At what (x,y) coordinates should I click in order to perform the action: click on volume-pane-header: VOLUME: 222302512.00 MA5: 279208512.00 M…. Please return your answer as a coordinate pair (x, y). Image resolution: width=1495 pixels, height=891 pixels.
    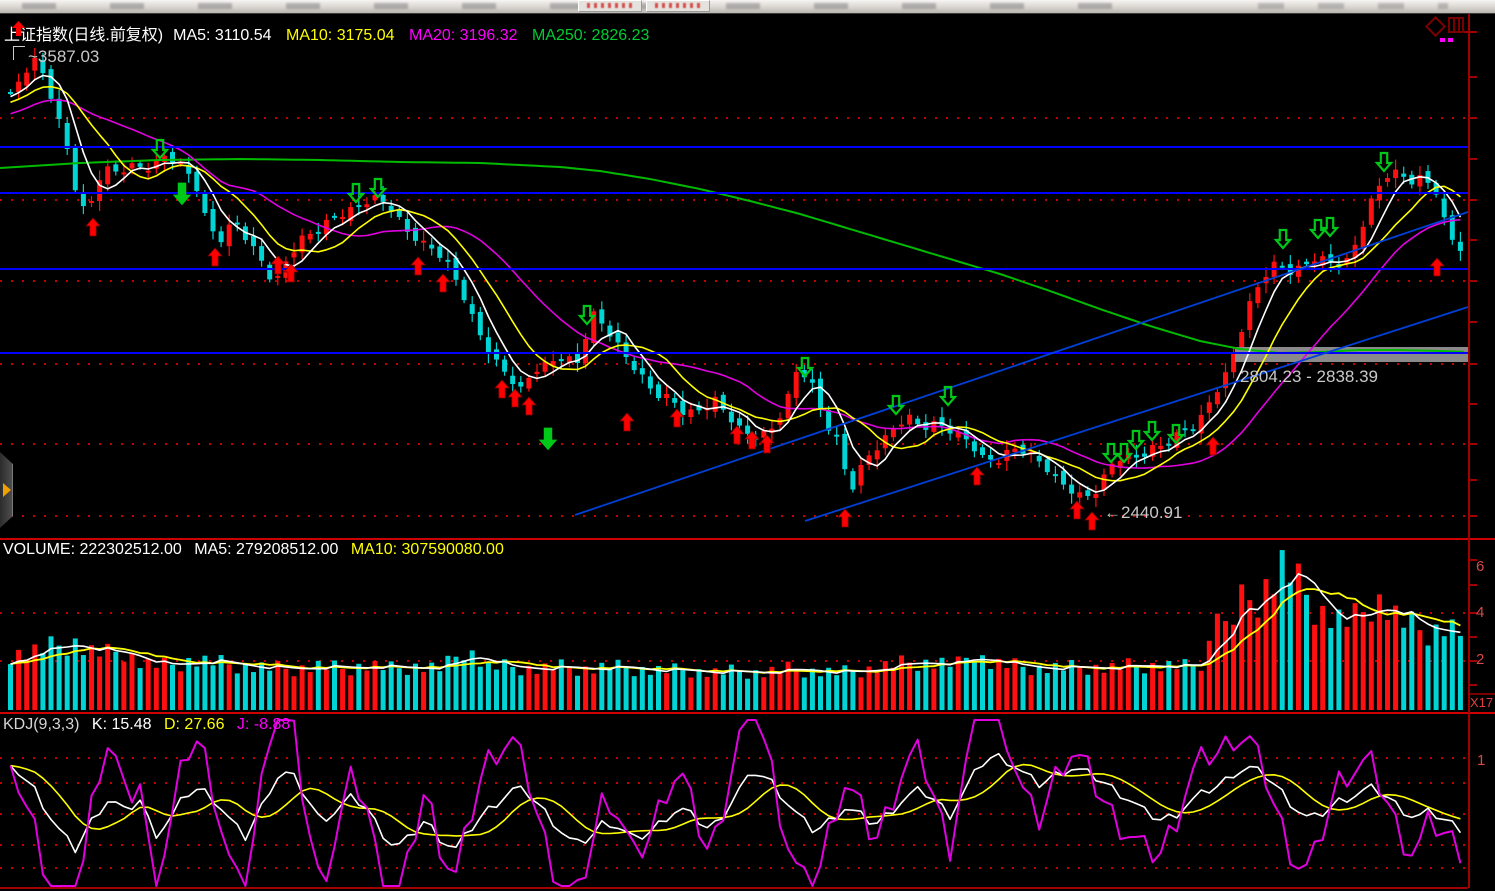
    Looking at the image, I should click on (257, 550).